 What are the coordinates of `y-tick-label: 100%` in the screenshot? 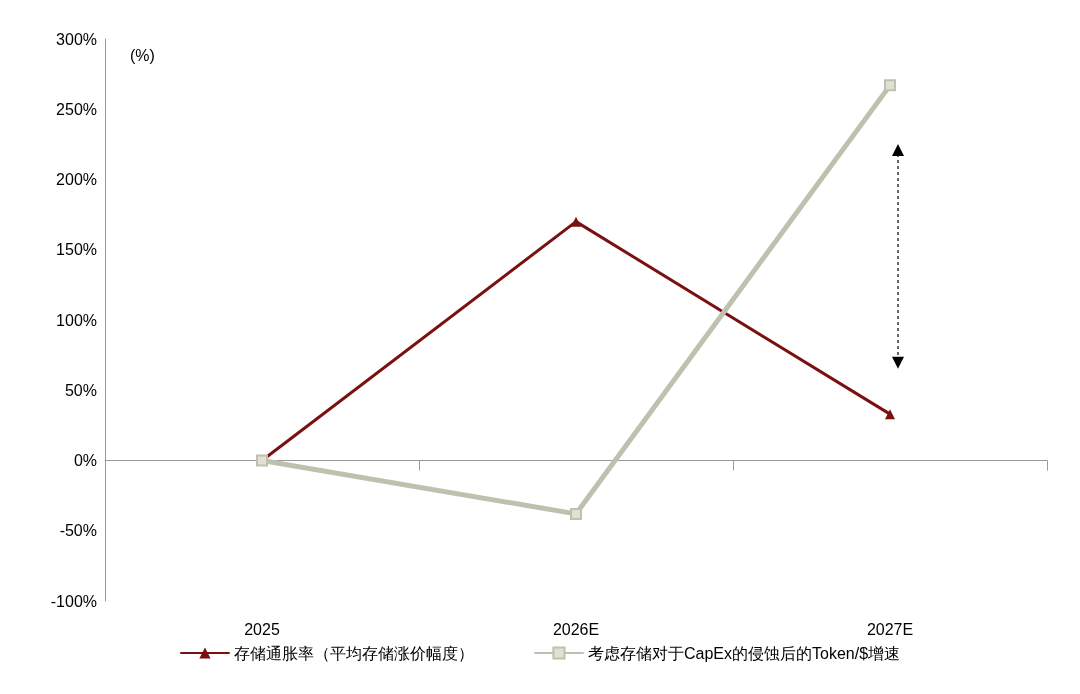 It's located at (76, 320).